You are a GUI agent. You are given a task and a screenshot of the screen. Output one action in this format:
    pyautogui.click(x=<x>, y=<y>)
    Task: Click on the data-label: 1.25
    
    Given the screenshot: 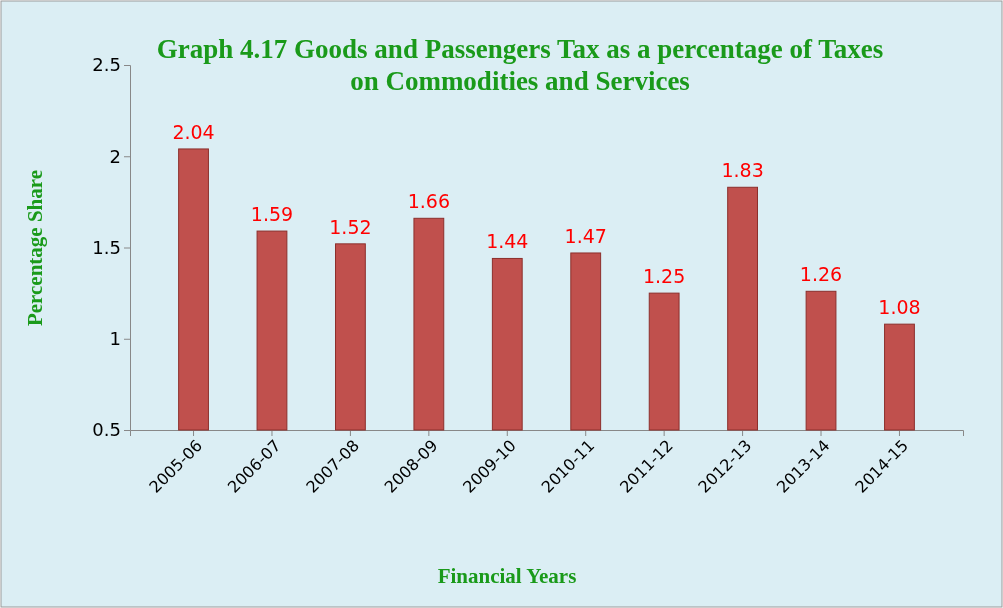 What is the action you would take?
    pyautogui.click(x=664, y=276)
    